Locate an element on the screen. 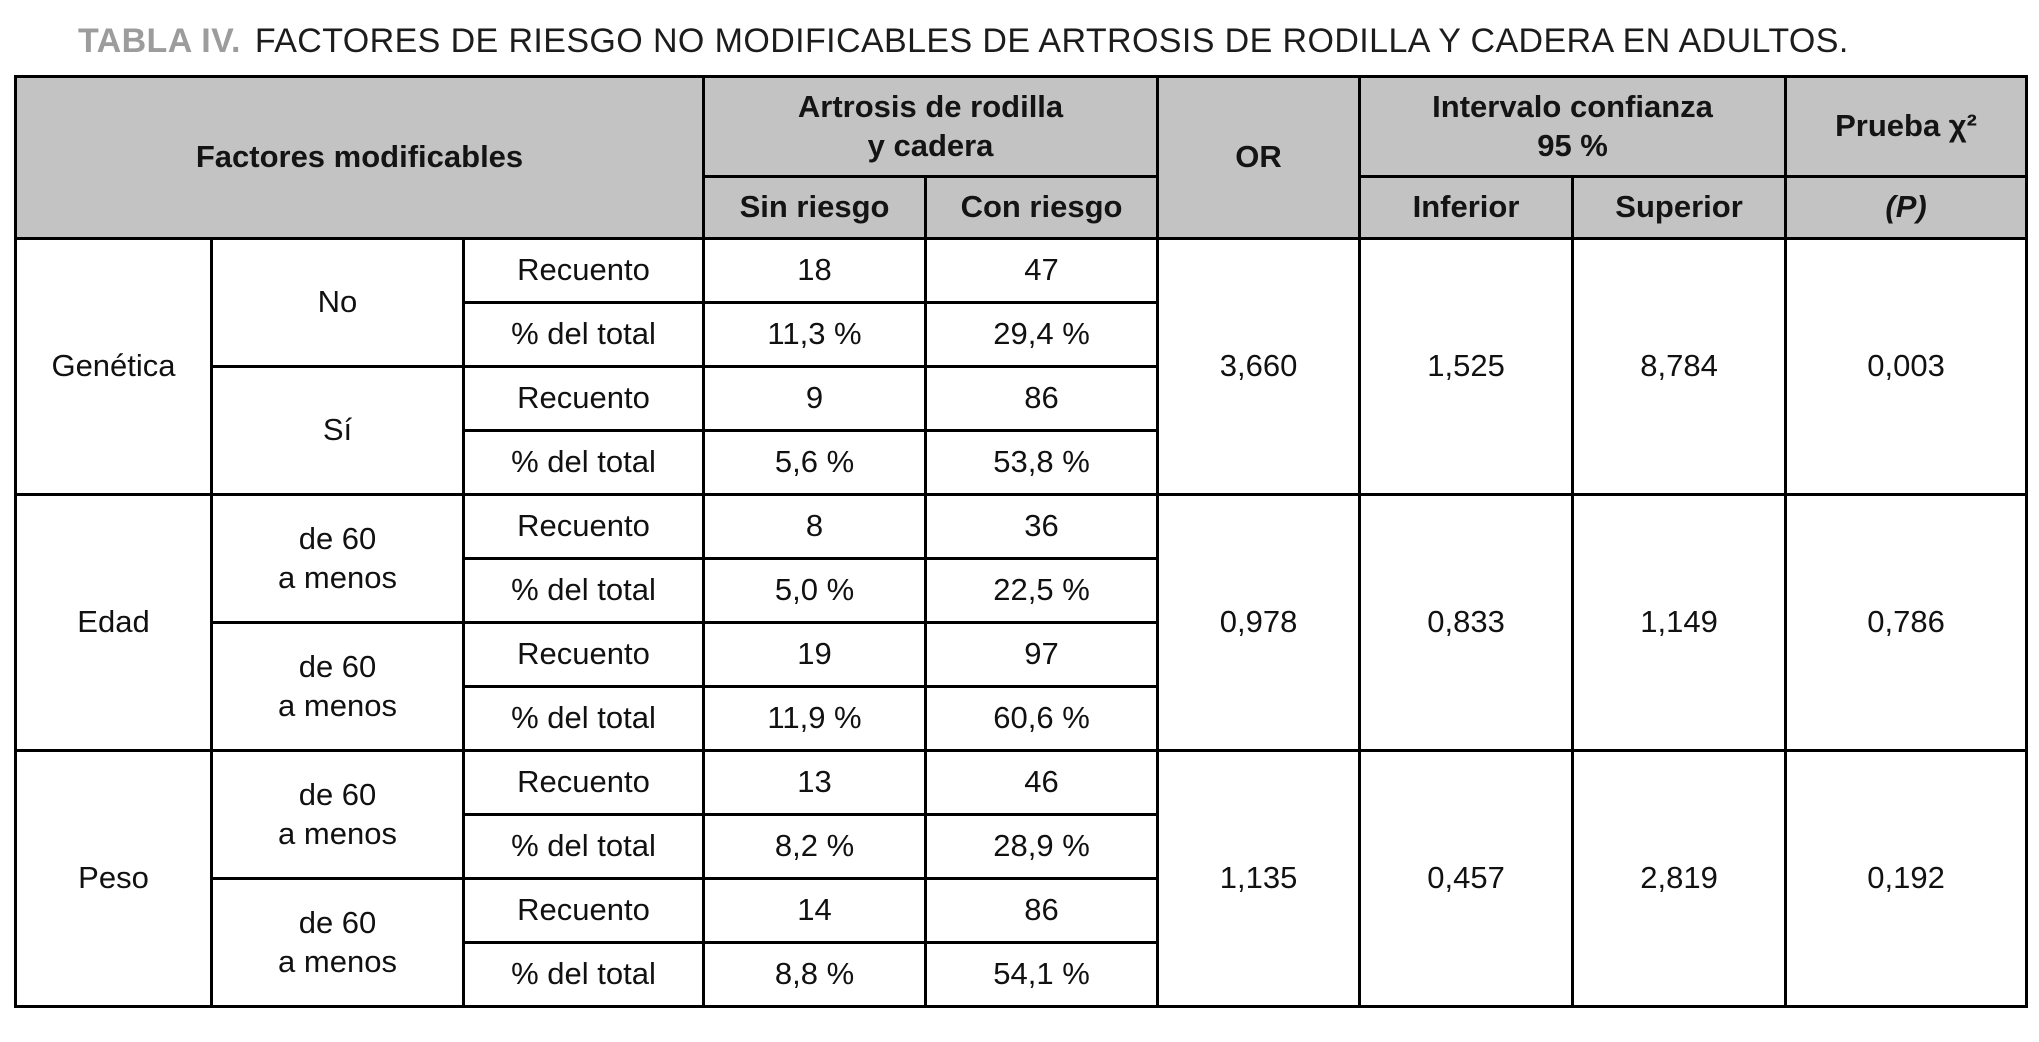 The width and height of the screenshot is (2039, 1042). sin-riesgo-value: 8,2 % is located at coordinates (815, 847).